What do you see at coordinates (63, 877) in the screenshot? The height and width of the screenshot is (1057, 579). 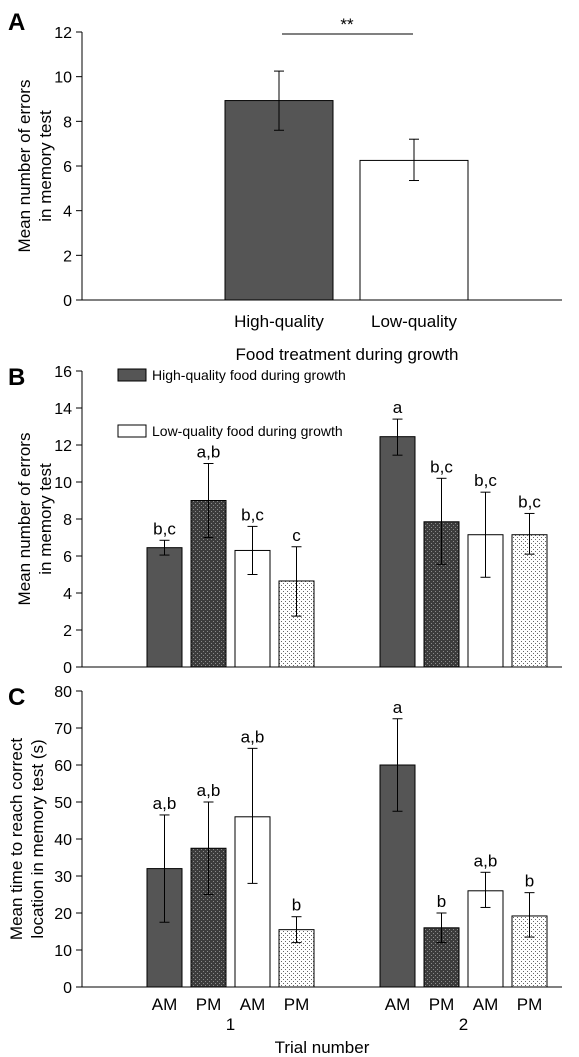 I see `y-tick-label: 30` at bounding box center [63, 877].